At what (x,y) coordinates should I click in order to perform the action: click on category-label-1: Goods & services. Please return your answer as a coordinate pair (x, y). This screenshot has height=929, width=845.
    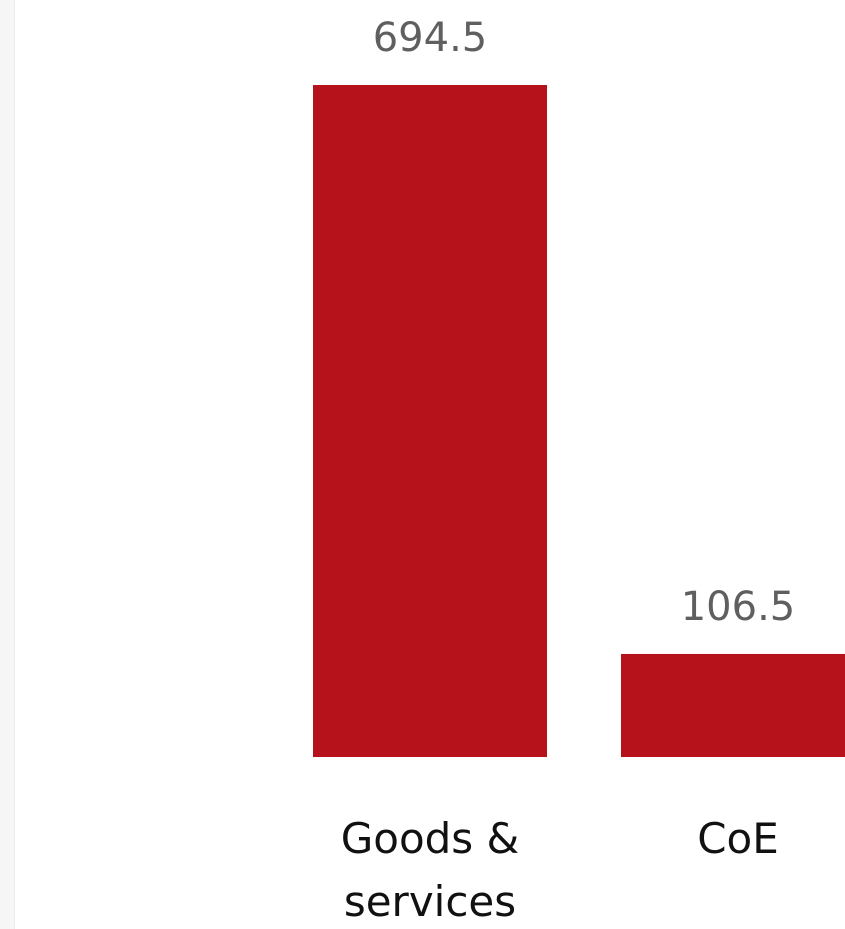
    Looking at the image, I should click on (430, 870).